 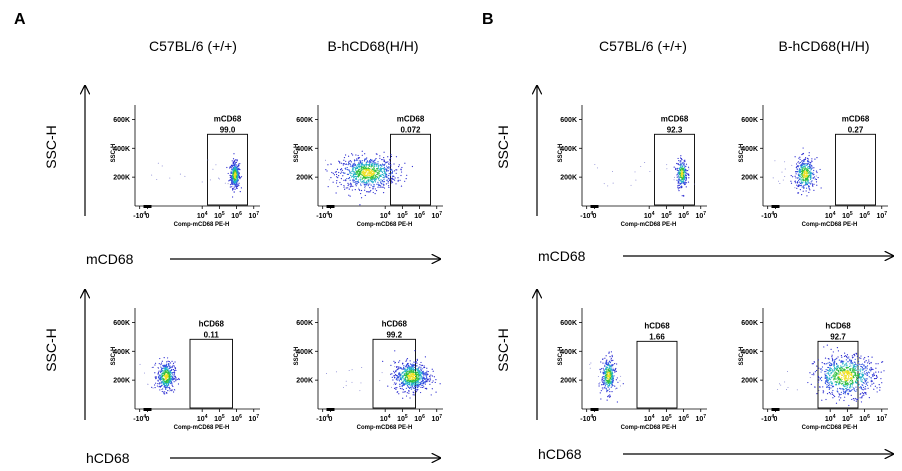 What do you see at coordinates (776, 419) in the screenshot?
I see `x-tick-label: 0` at bounding box center [776, 419].